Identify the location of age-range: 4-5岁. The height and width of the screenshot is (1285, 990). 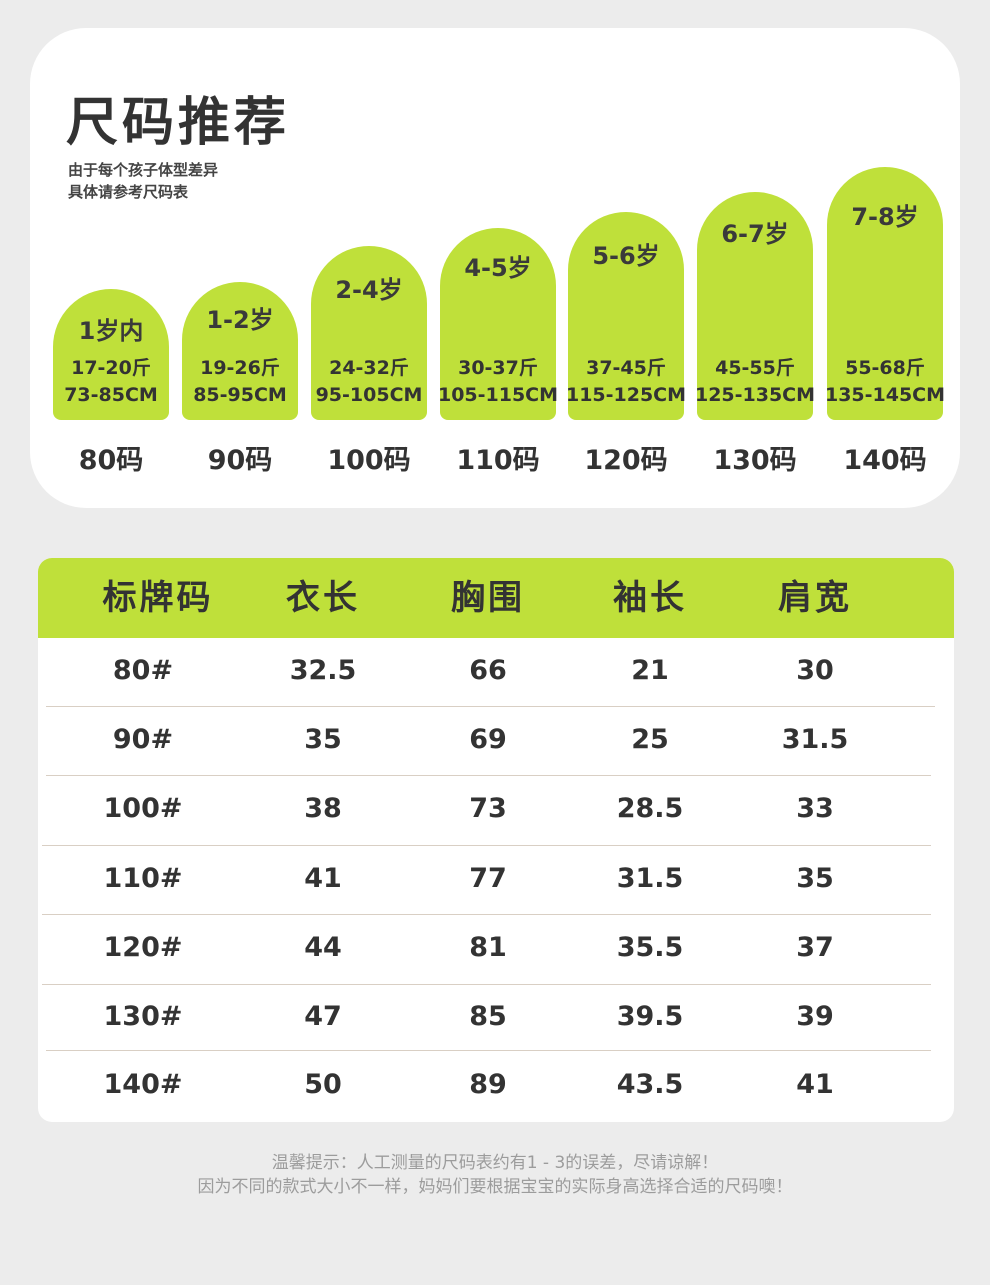
(498, 268).